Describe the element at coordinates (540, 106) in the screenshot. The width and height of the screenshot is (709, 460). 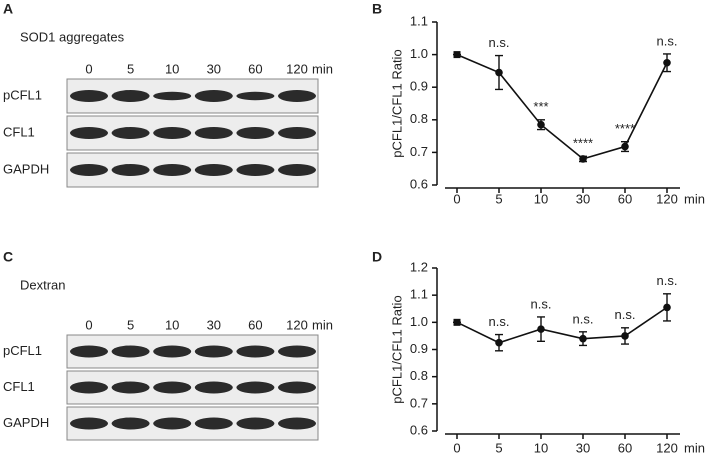
I see `significance: ***` at that location.